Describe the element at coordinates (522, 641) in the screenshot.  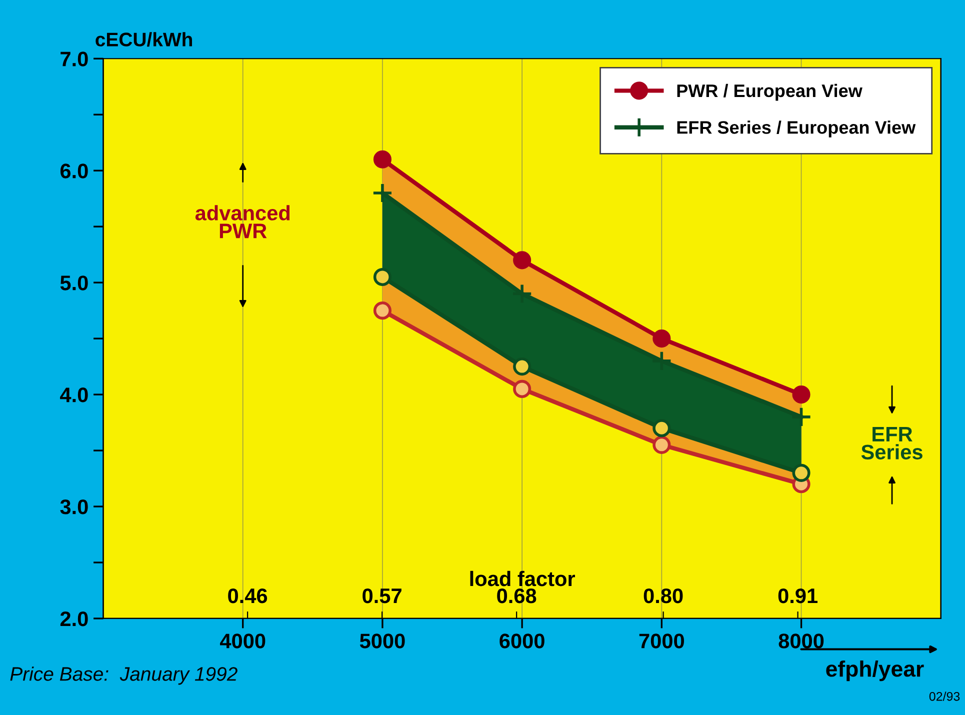
I see `x-tick-label: 6000` at that location.